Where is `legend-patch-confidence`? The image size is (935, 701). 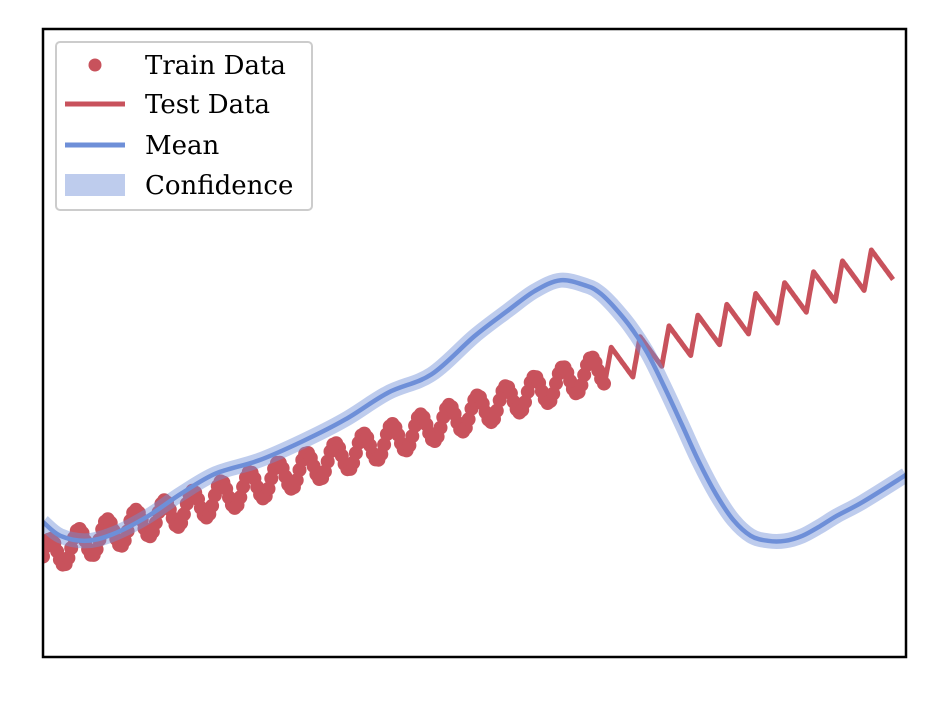 legend-patch-confidence is located at coordinates (95, 185).